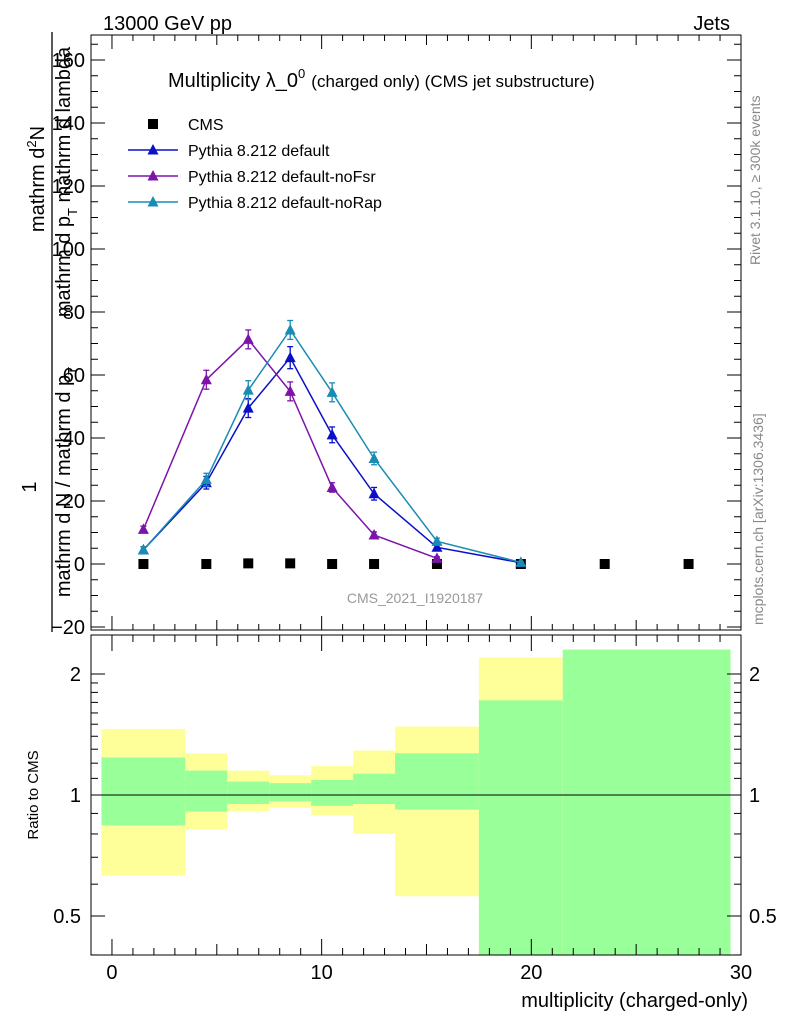 The image size is (786, 1024). What do you see at coordinates (531, 973) in the screenshot?
I see `x-tick-label: 20` at bounding box center [531, 973].